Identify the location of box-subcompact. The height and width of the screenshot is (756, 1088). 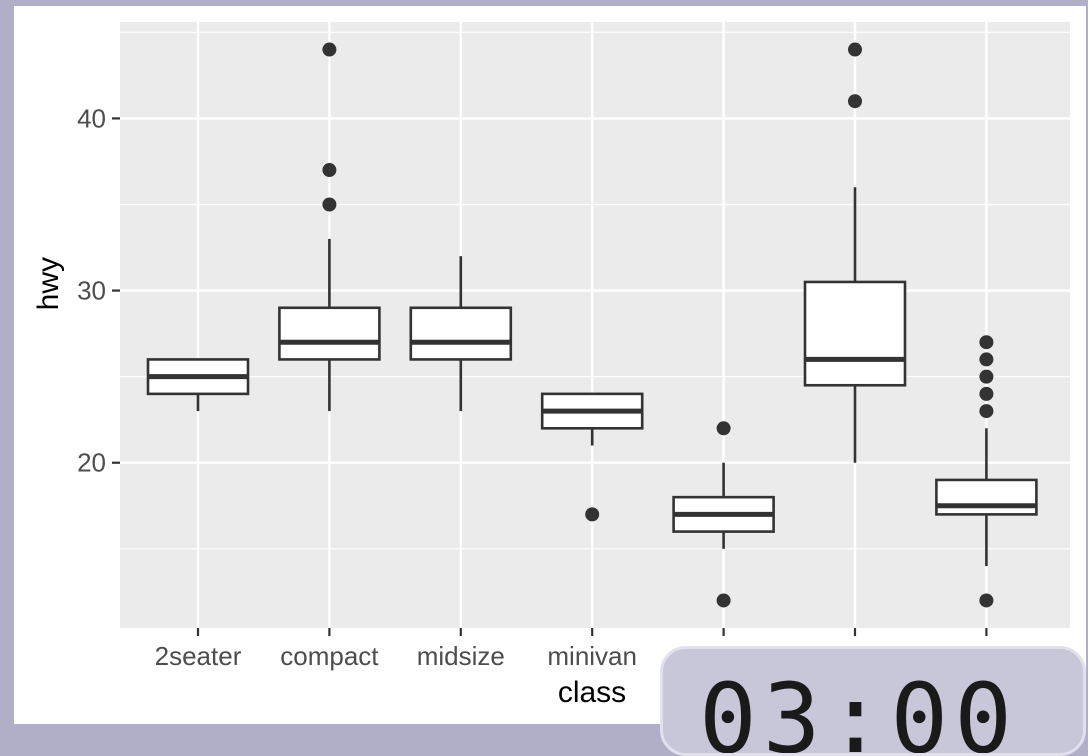
(855, 252).